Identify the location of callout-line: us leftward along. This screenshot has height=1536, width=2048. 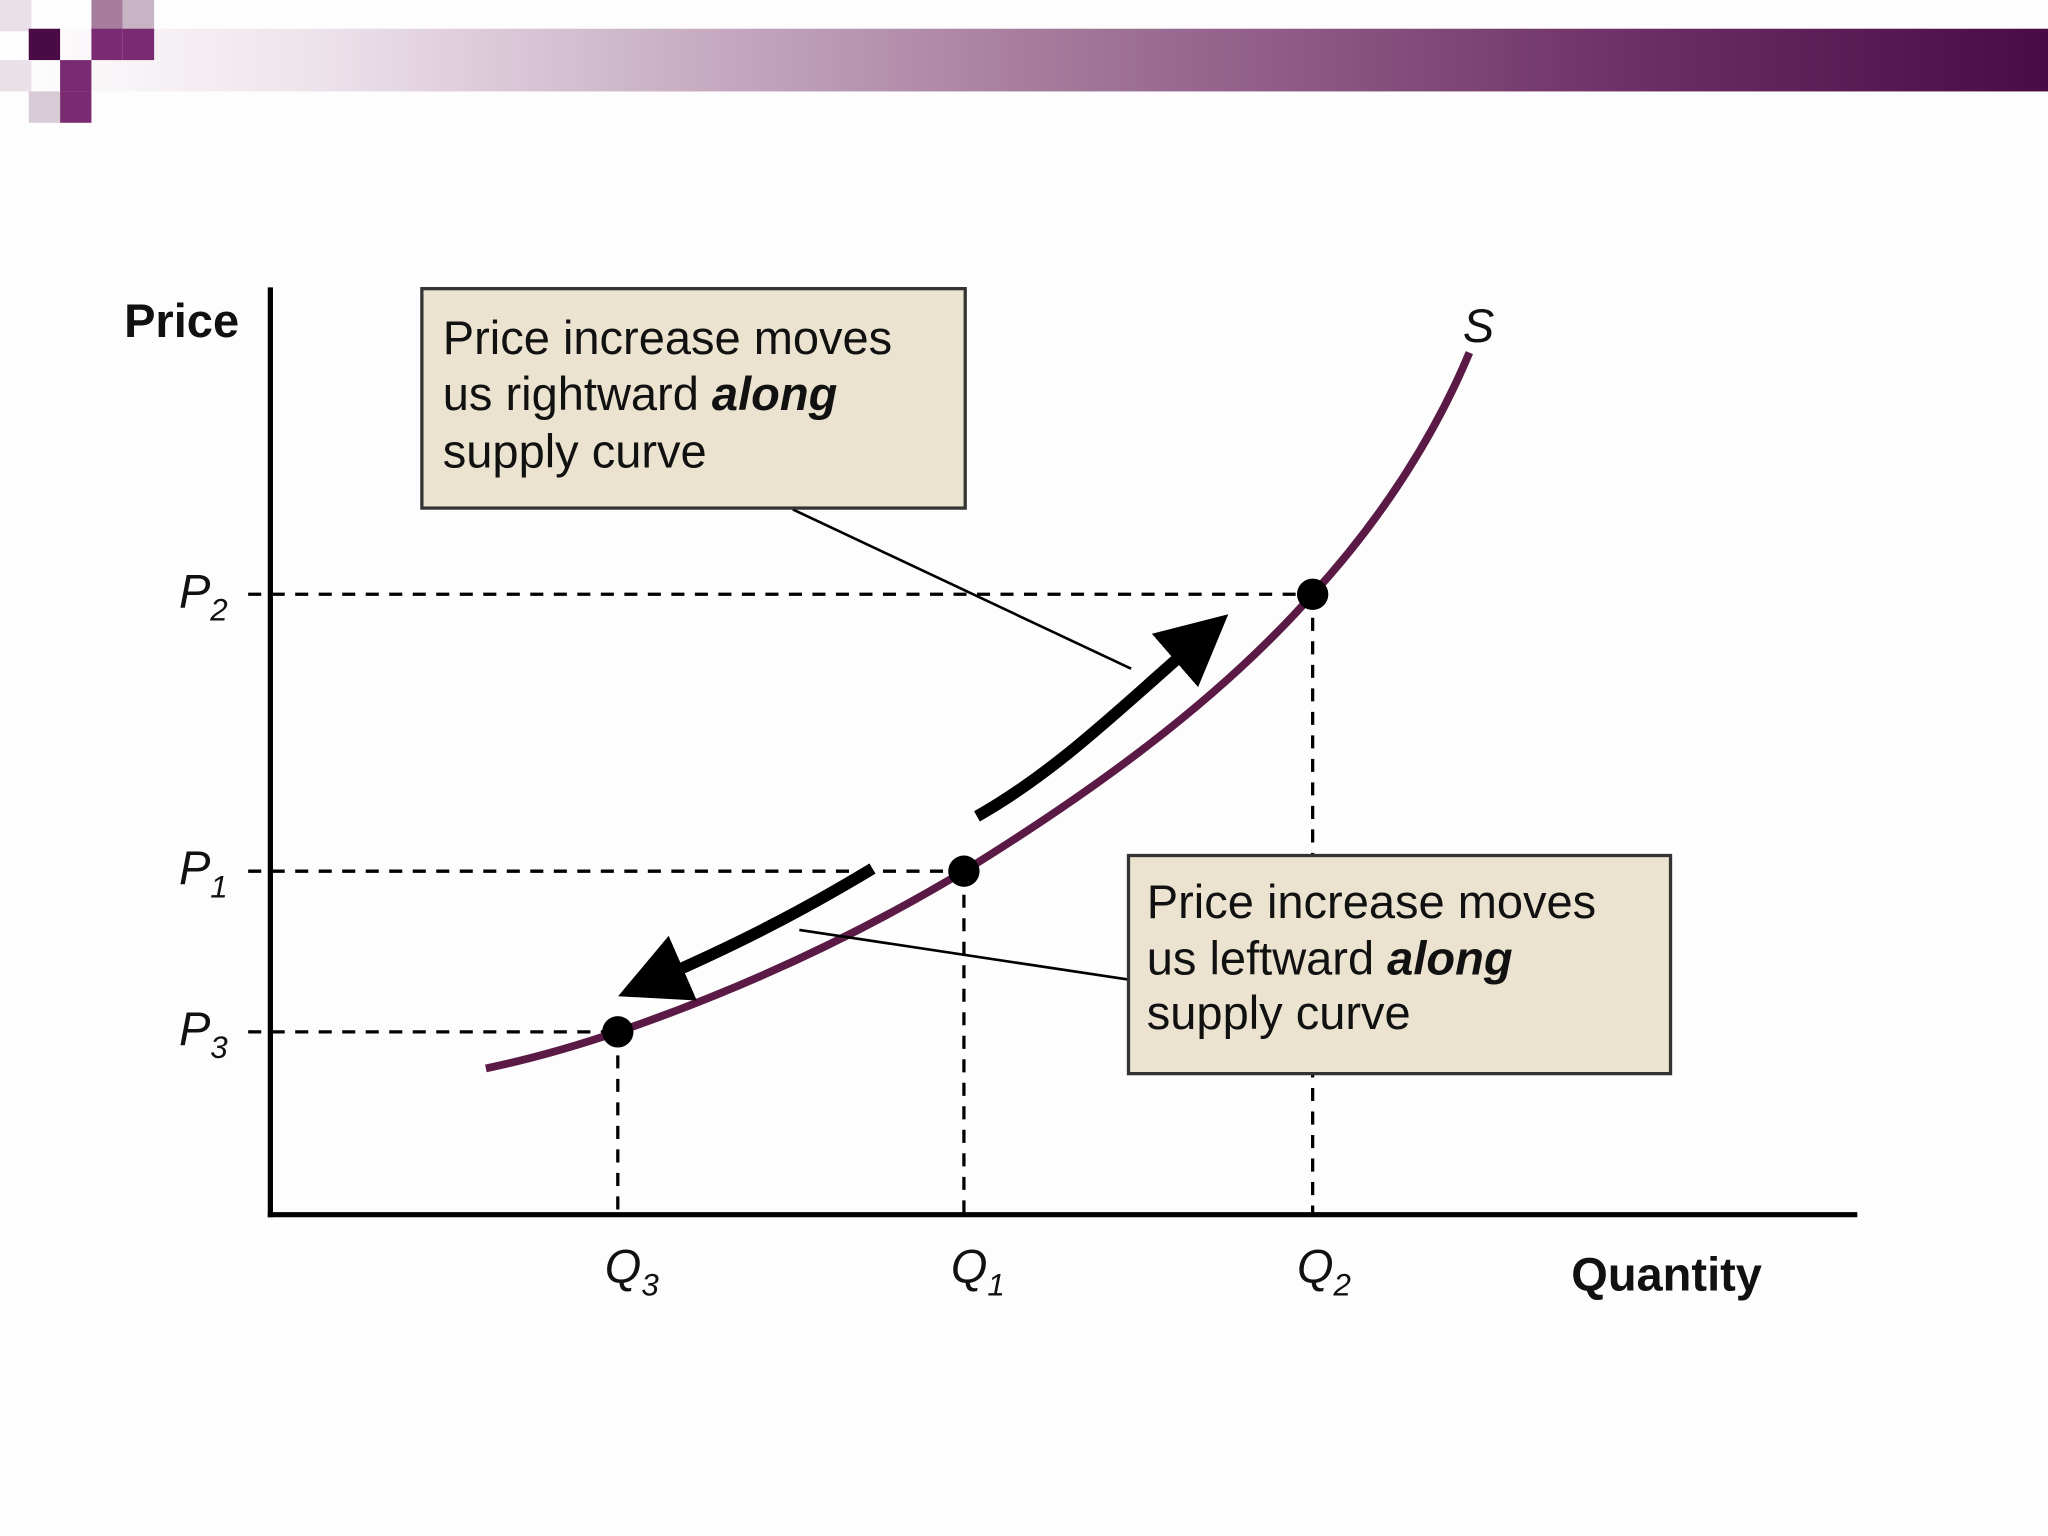
(1330, 957).